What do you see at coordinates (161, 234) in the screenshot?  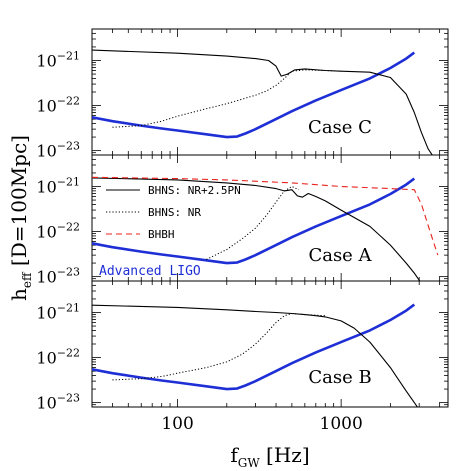 I see `legend-label: BHBH` at bounding box center [161, 234].